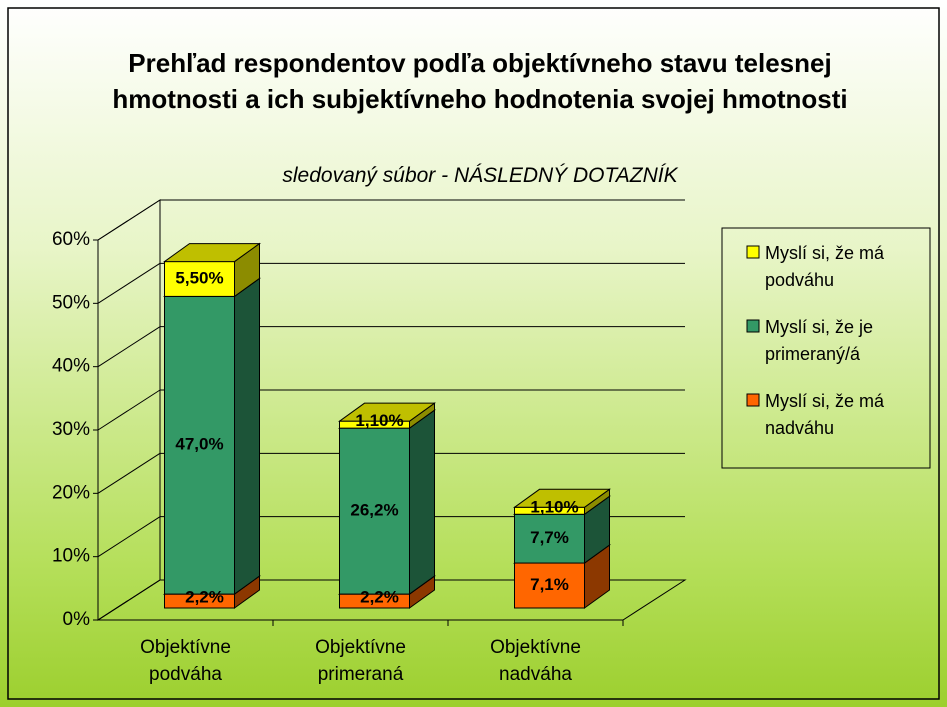  Describe the element at coordinates (480, 175) in the screenshot. I see `chart-subtitle: sledovaný súbor - NÁSLEDNÝ DOTAZNÍK` at that location.